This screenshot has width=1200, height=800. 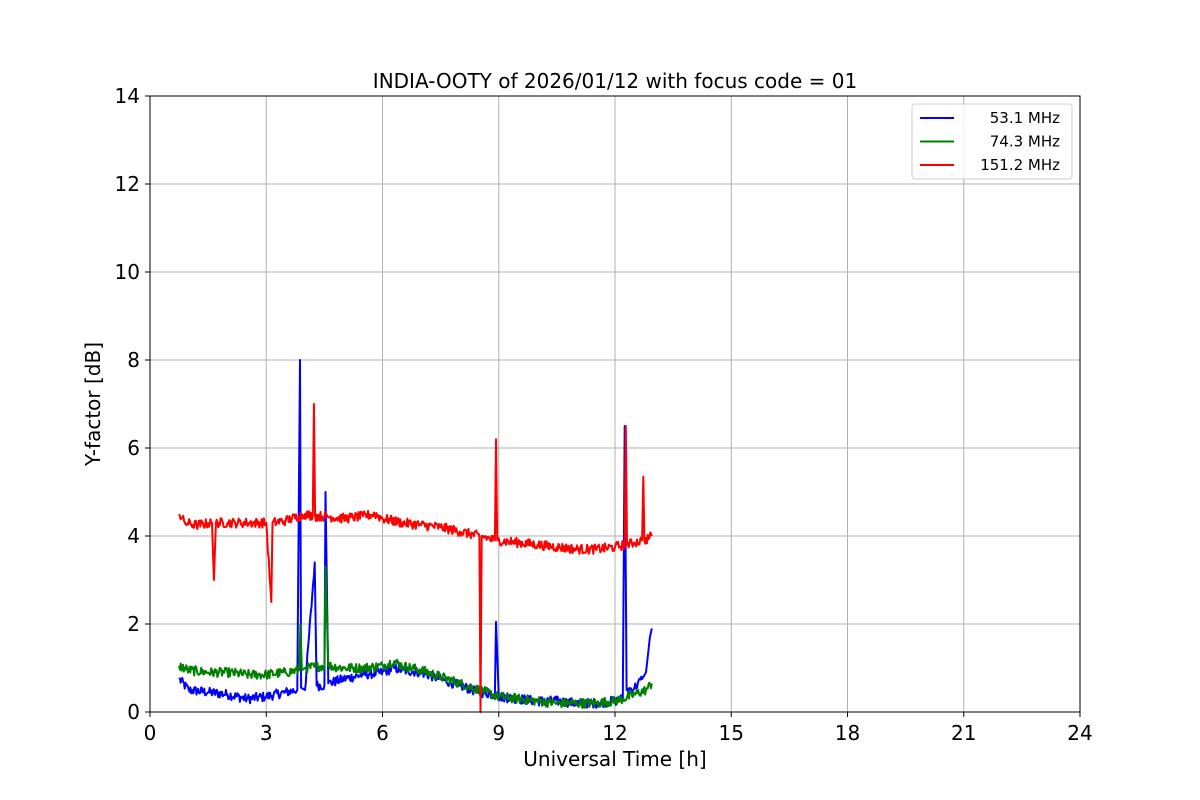 What do you see at coordinates (847, 733) in the screenshot?
I see `x-tick-label: 18` at bounding box center [847, 733].